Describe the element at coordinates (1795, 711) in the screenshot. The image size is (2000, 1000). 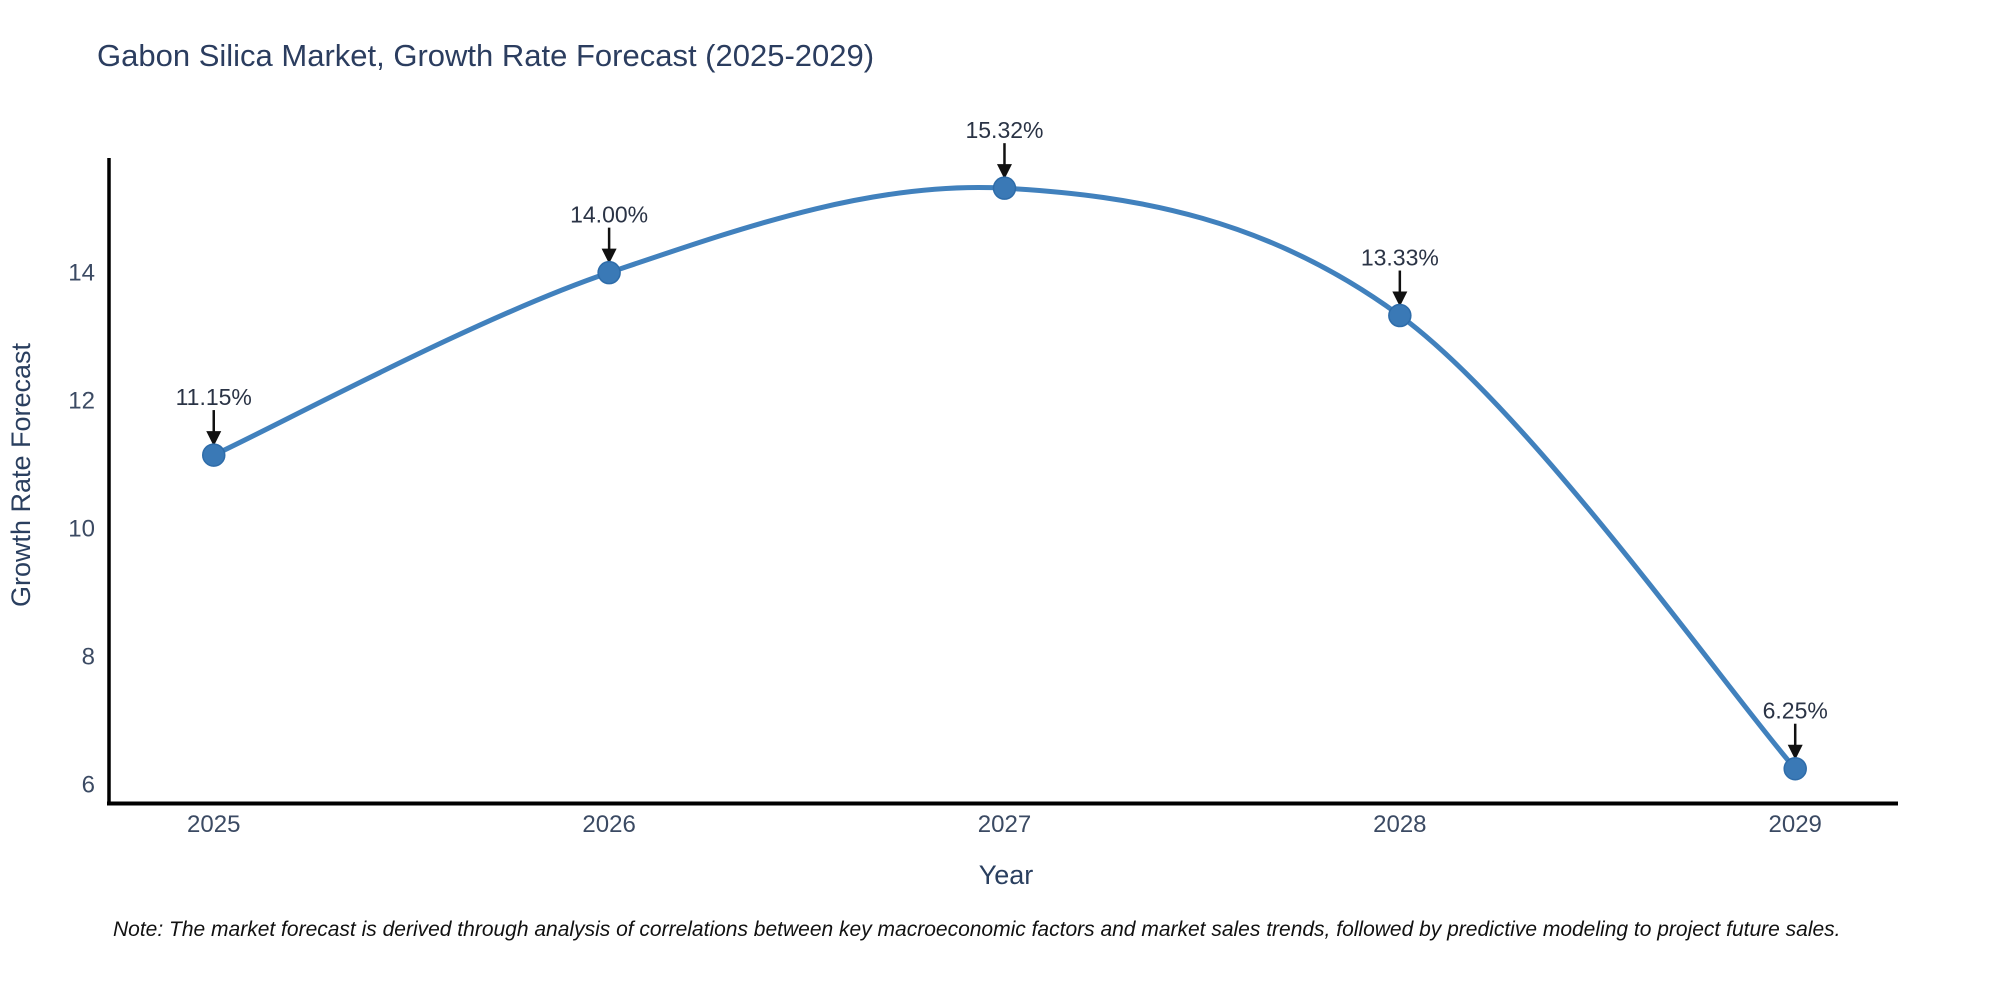
I see `data-point-label: 6.25%` at that location.